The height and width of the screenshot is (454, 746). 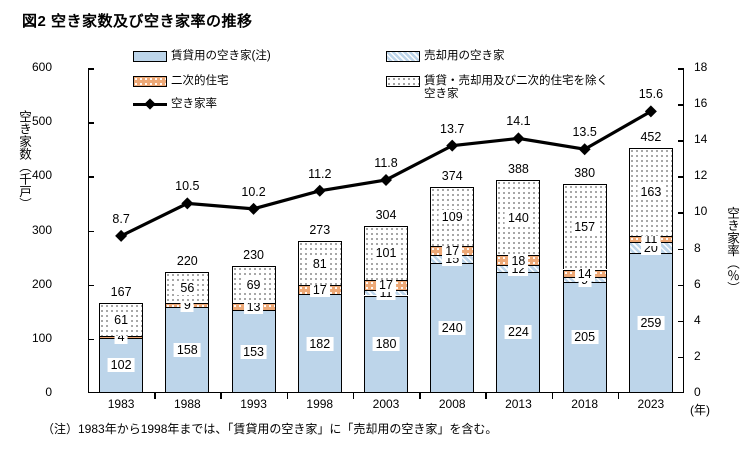 I want to click on bar-group: 259 20 11 163 452, so click(x=650, y=230).